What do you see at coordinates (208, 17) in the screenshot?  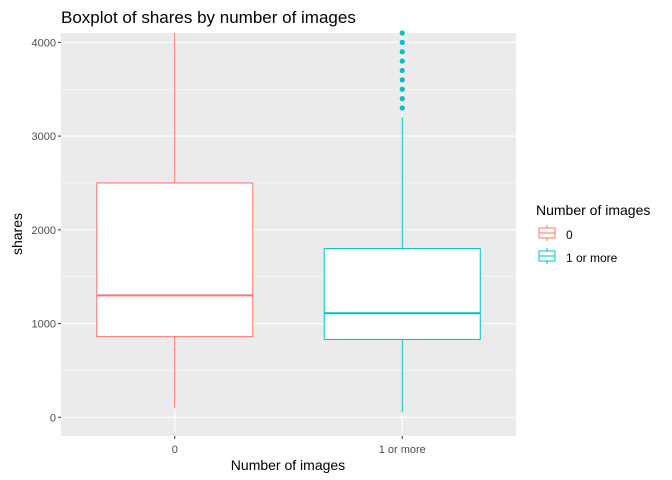 I see `chart-title: Boxplot of shares by number of images` at bounding box center [208, 17].